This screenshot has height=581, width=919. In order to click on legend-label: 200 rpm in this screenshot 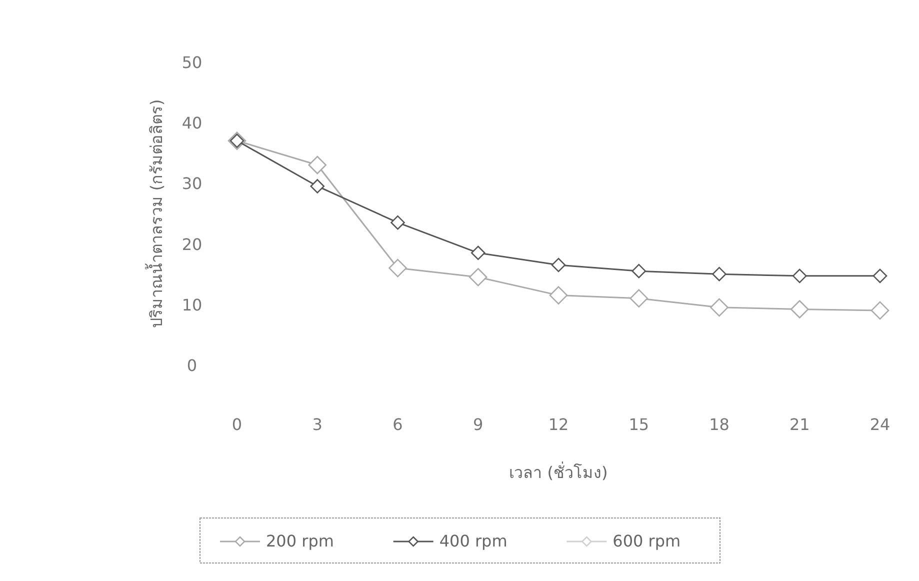, I will do `click(300, 541)`.